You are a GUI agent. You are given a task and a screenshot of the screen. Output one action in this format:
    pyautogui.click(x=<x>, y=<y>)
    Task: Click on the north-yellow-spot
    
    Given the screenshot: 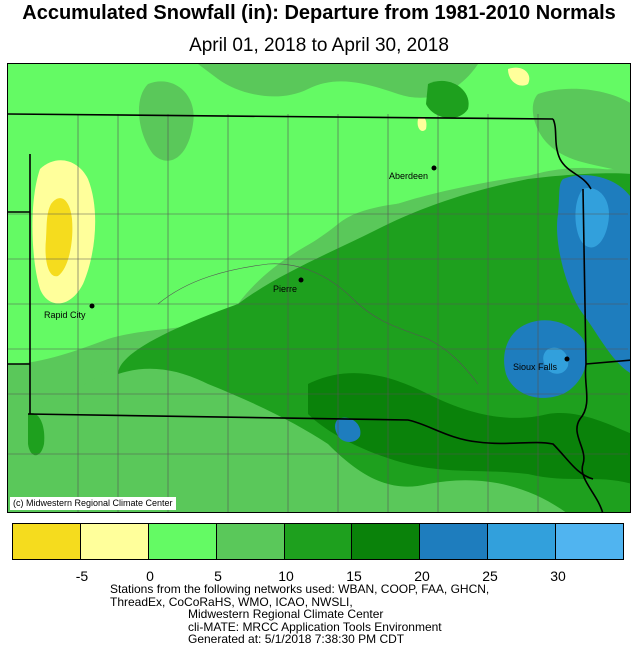 What is the action you would take?
    pyautogui.click(x=519, y=76)
    